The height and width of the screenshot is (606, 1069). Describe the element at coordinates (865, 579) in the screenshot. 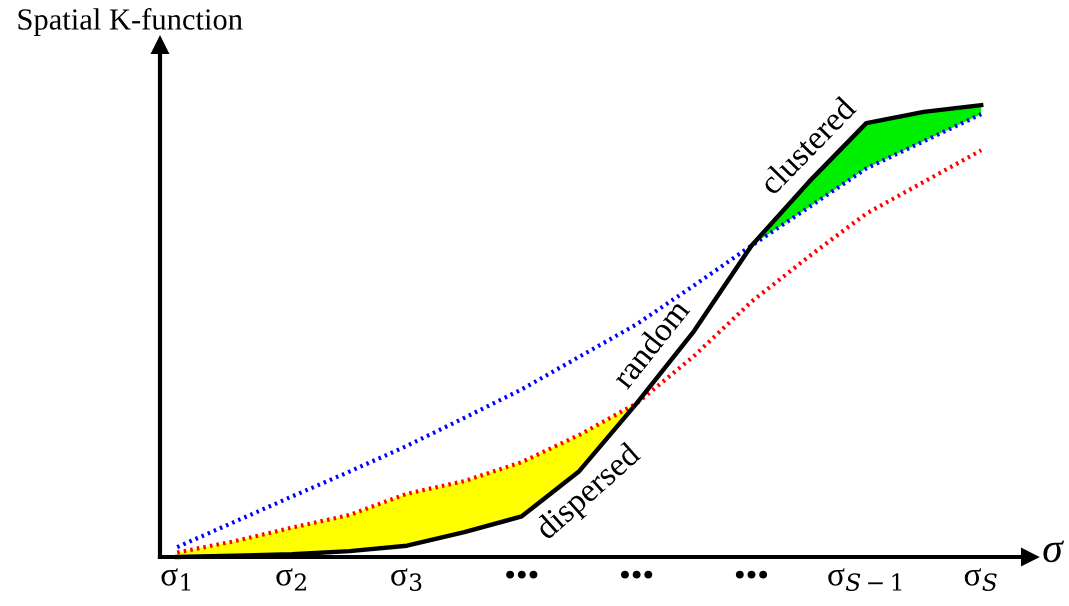

I see `x-tick-label: σ$_{S−1}$` at that location.